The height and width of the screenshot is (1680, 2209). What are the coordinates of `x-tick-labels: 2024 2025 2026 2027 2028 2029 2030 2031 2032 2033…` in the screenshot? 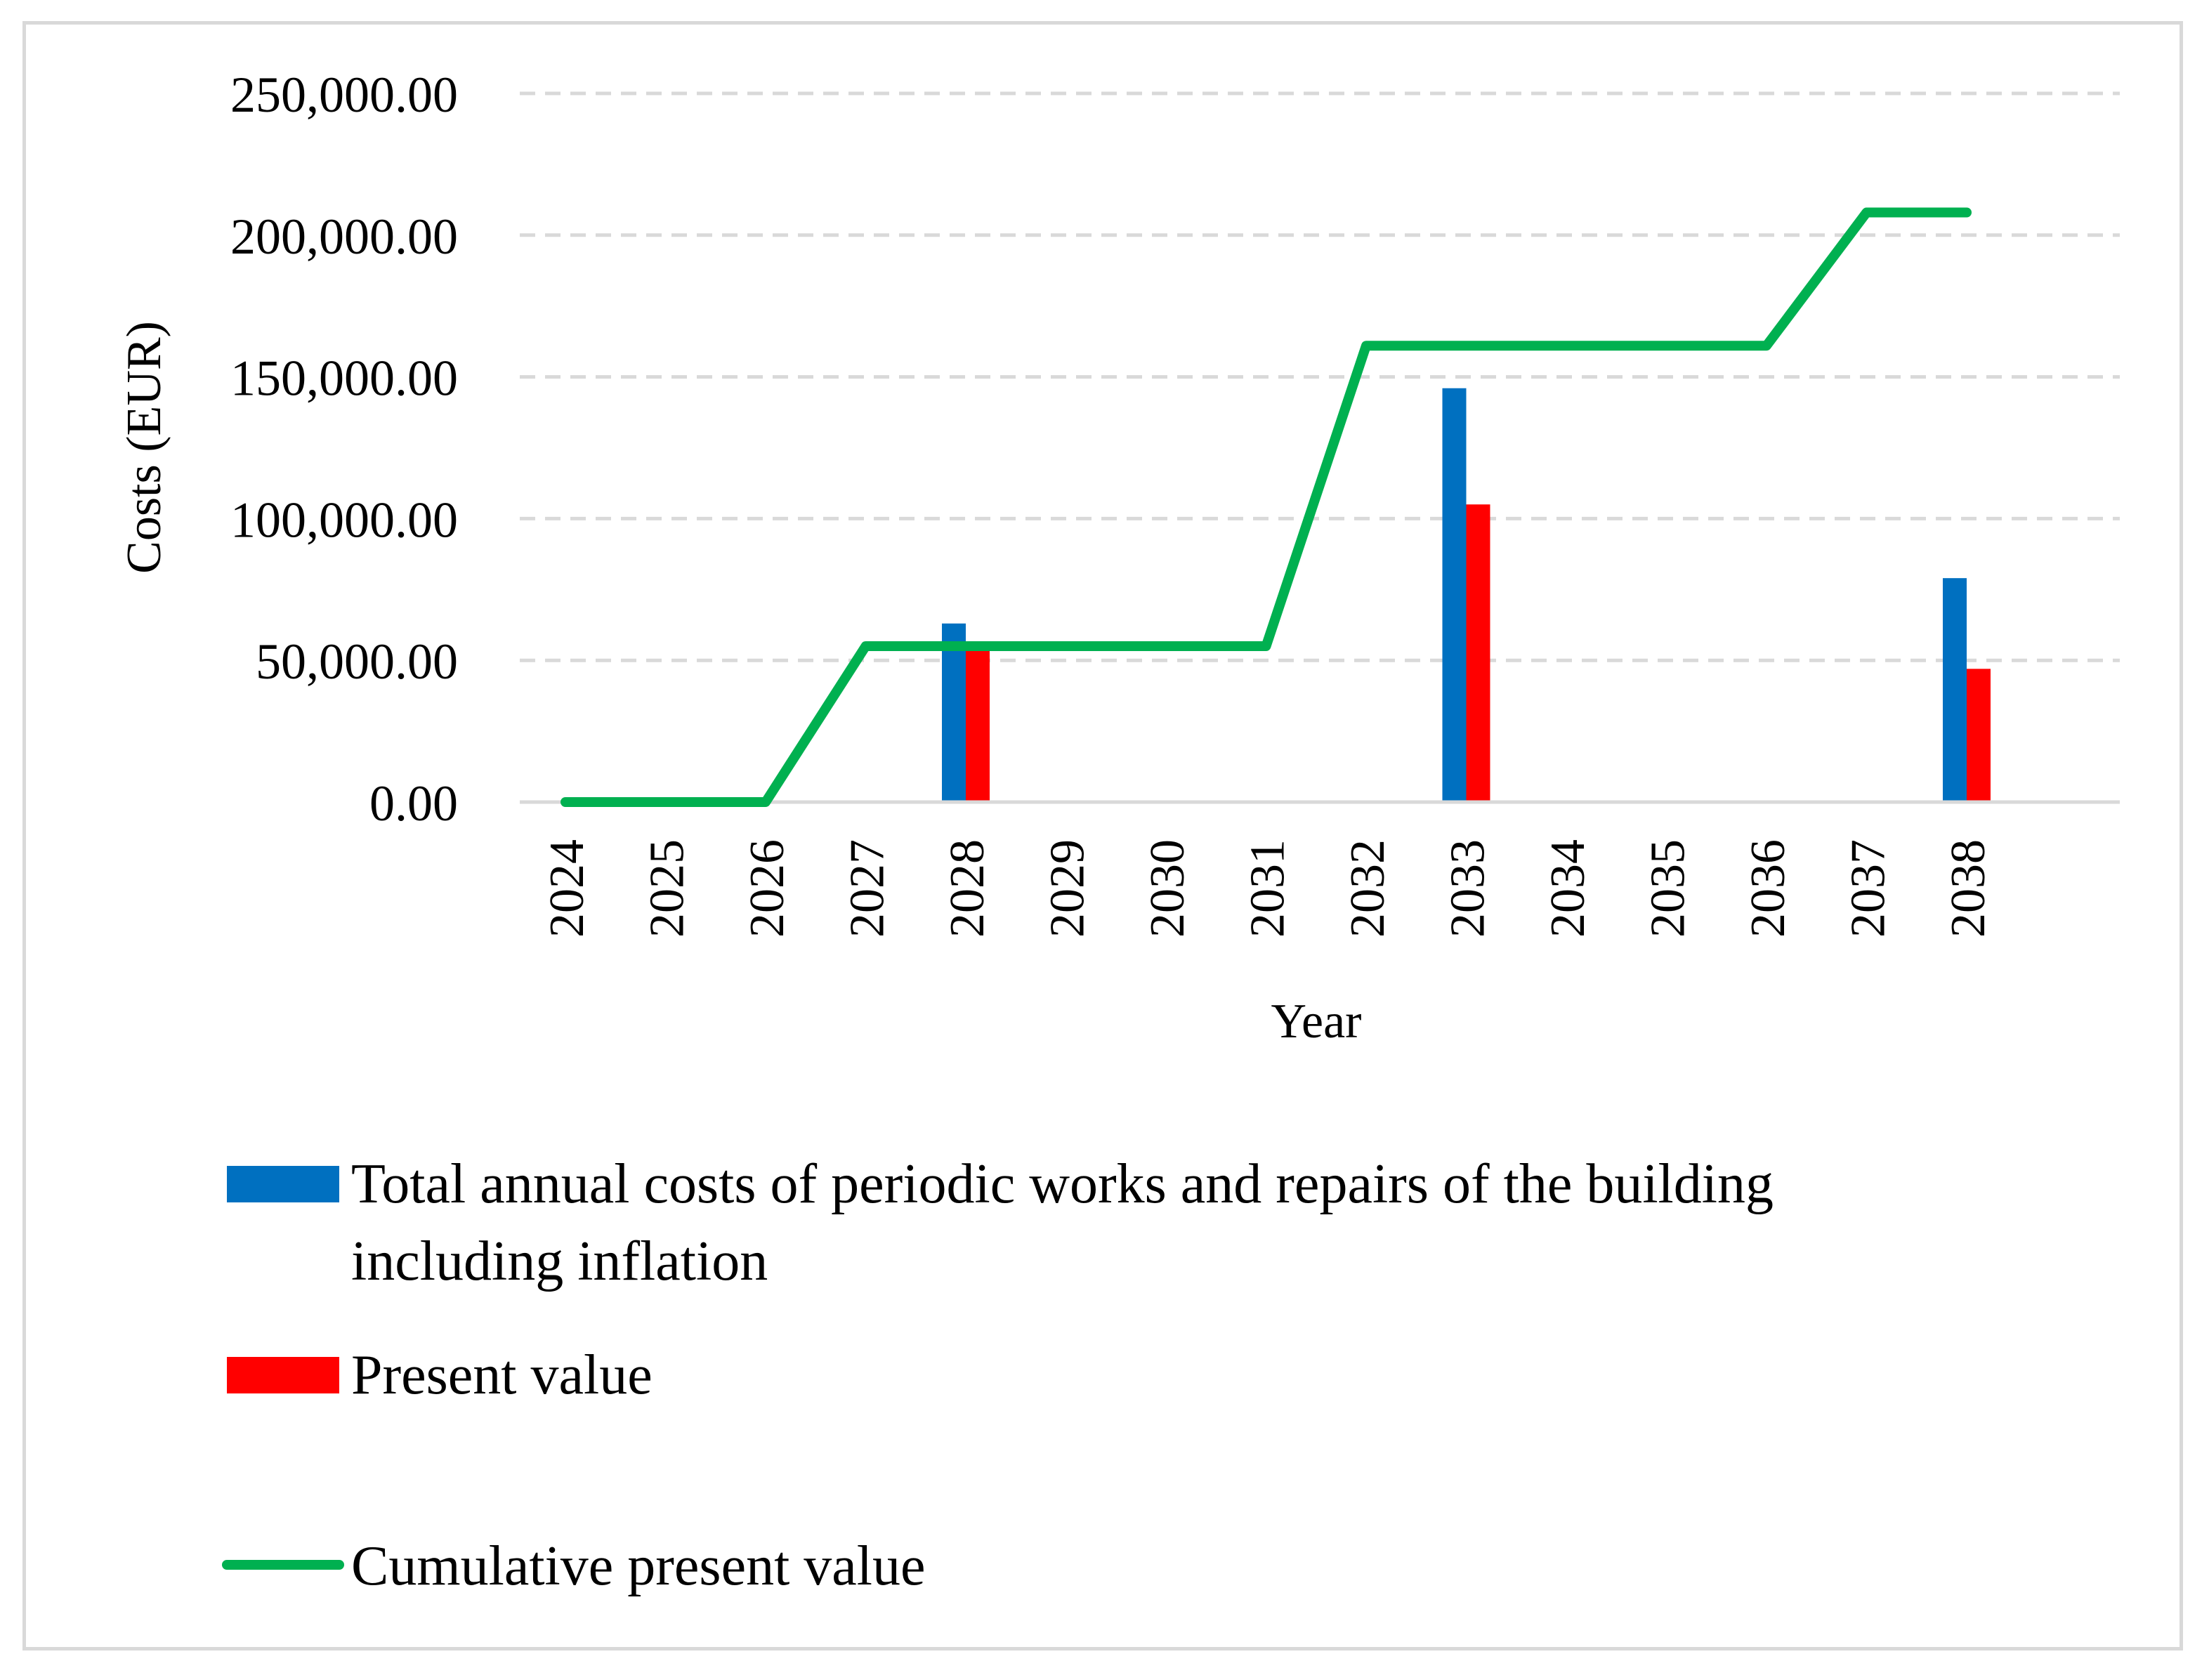 It's located at (1267, 888).